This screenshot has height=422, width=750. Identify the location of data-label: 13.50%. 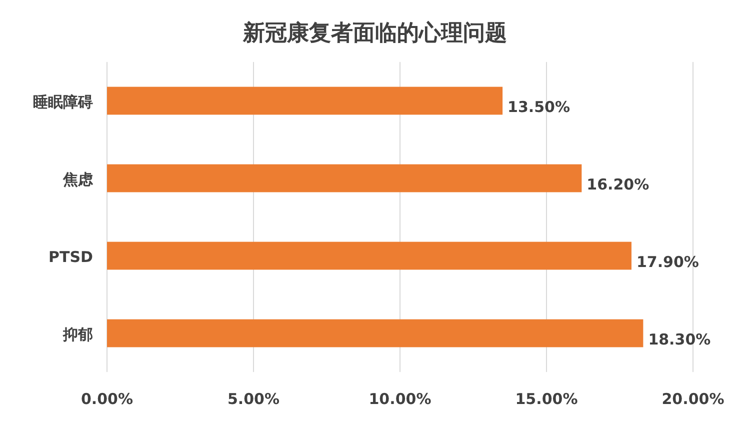
(539, 107).